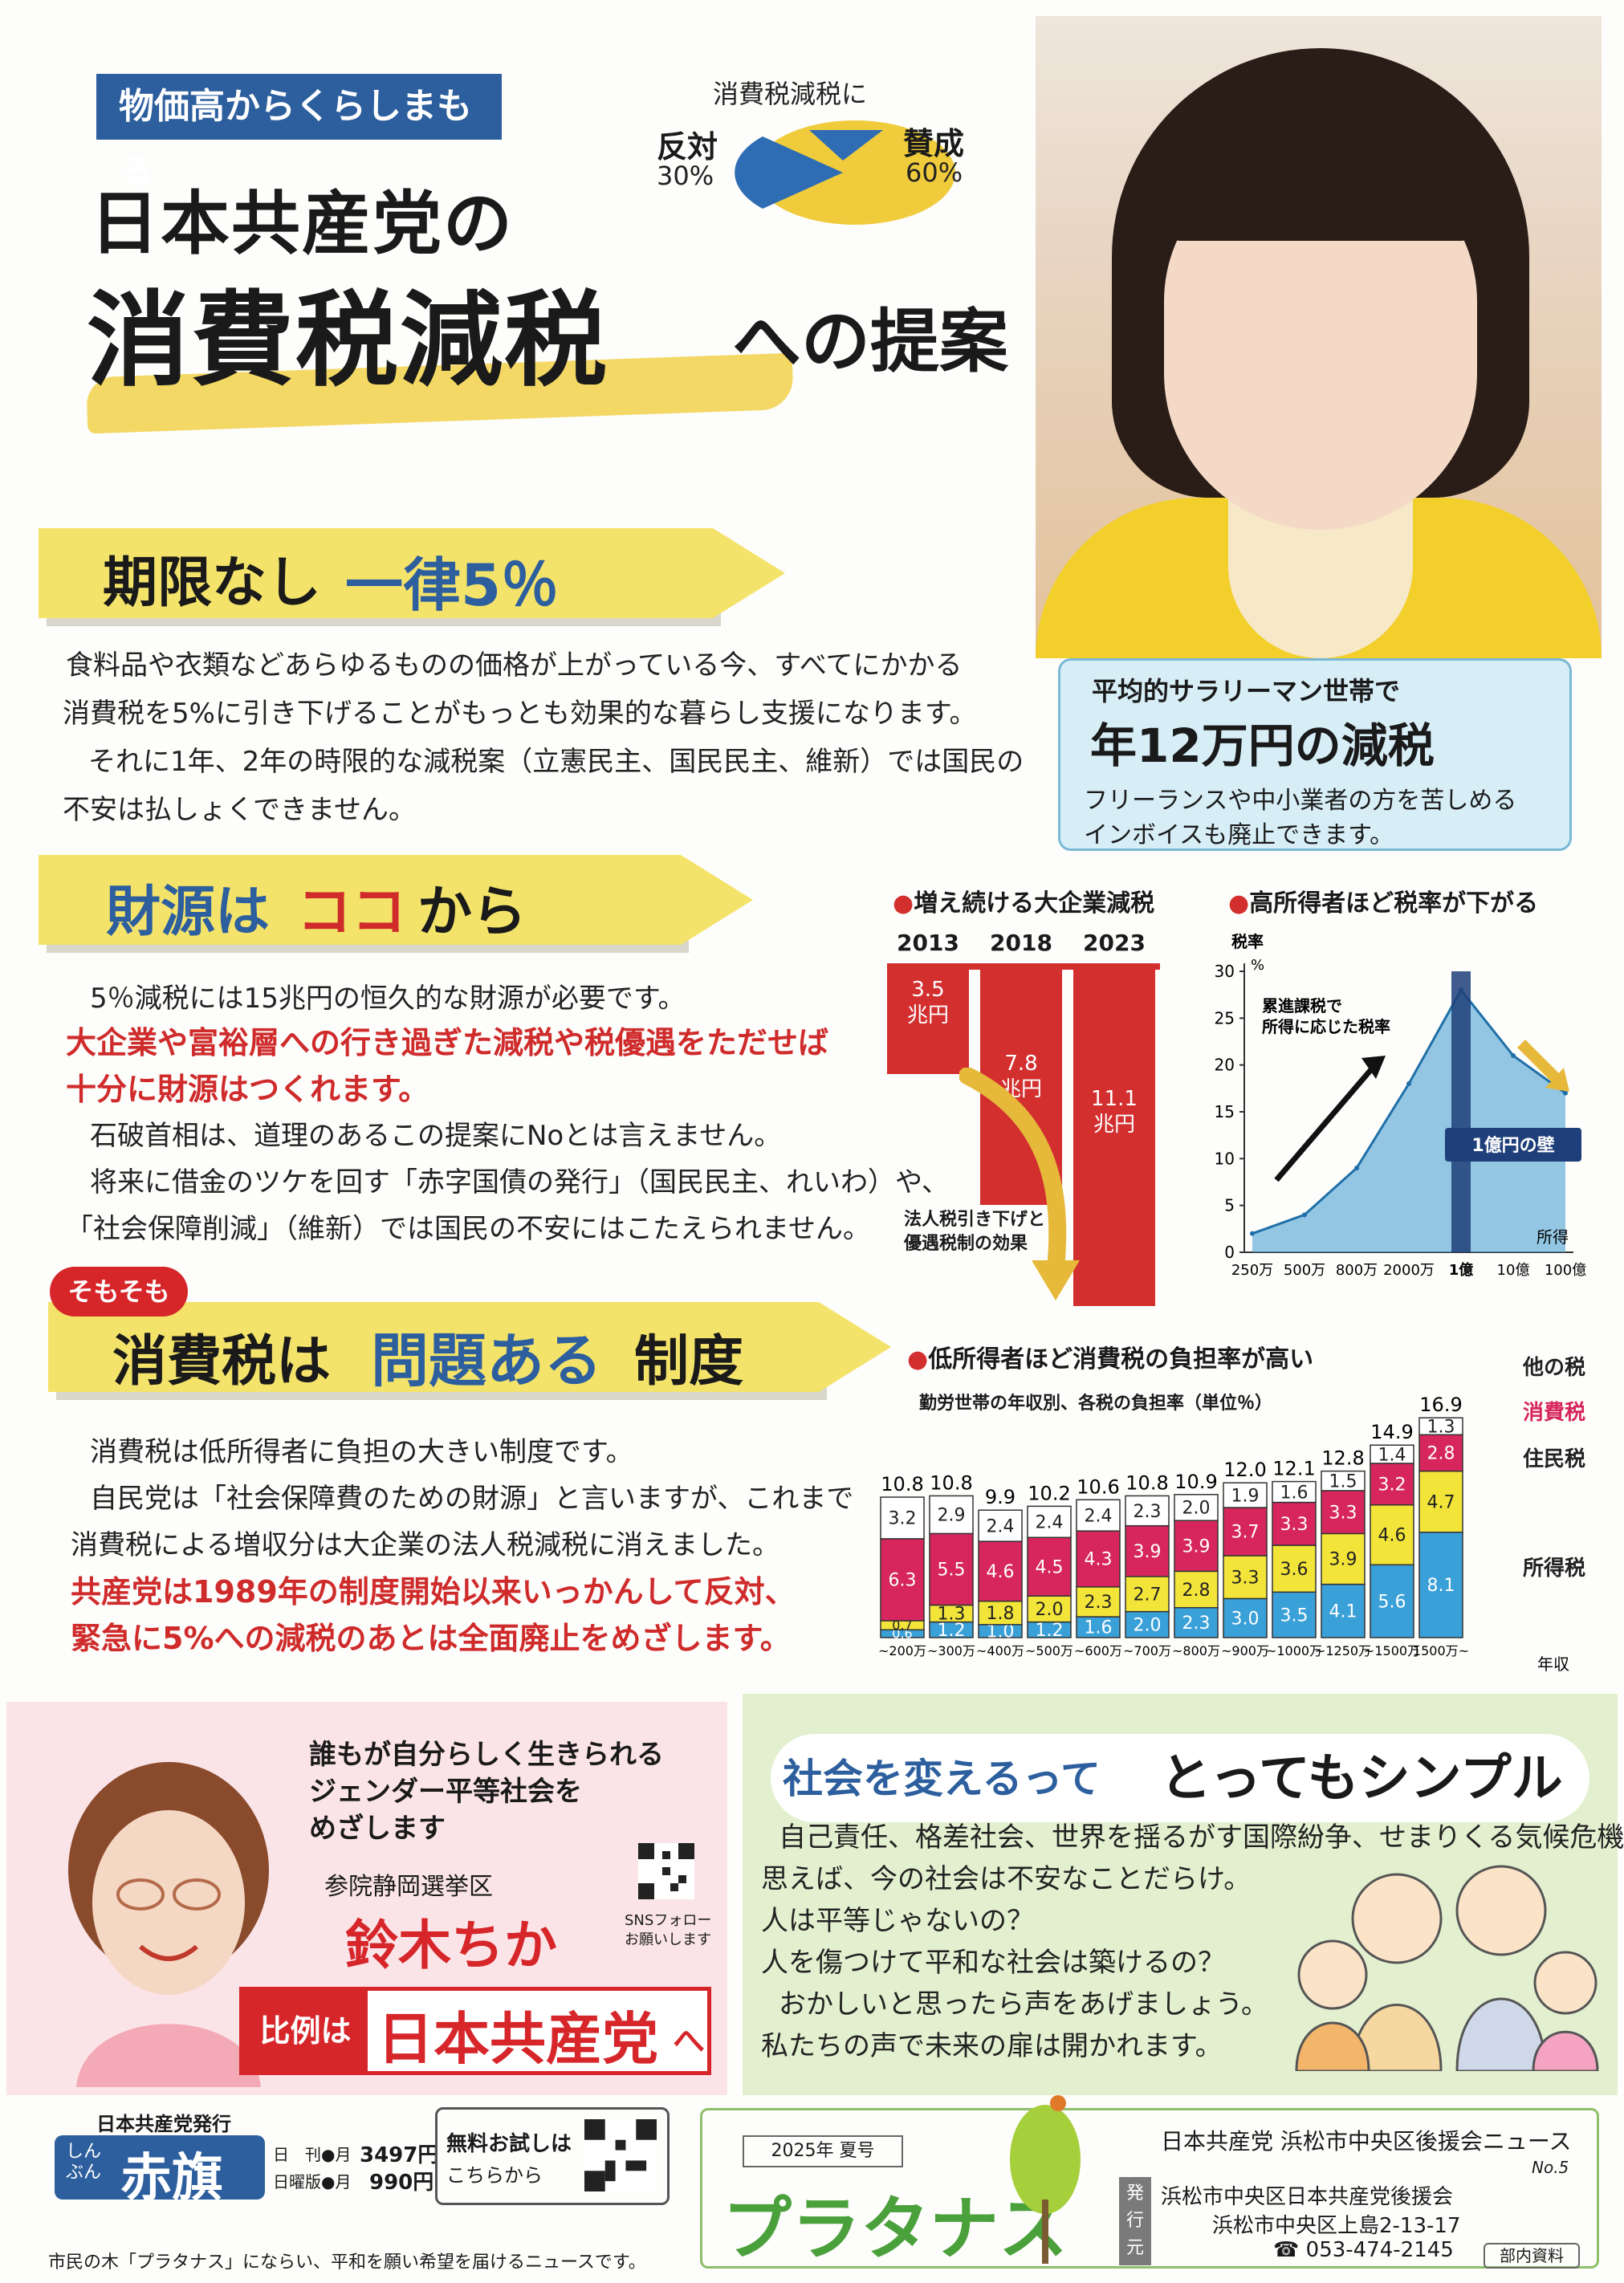  I want to click on chart3-segment-label: 6.3, so click(903, 1581).